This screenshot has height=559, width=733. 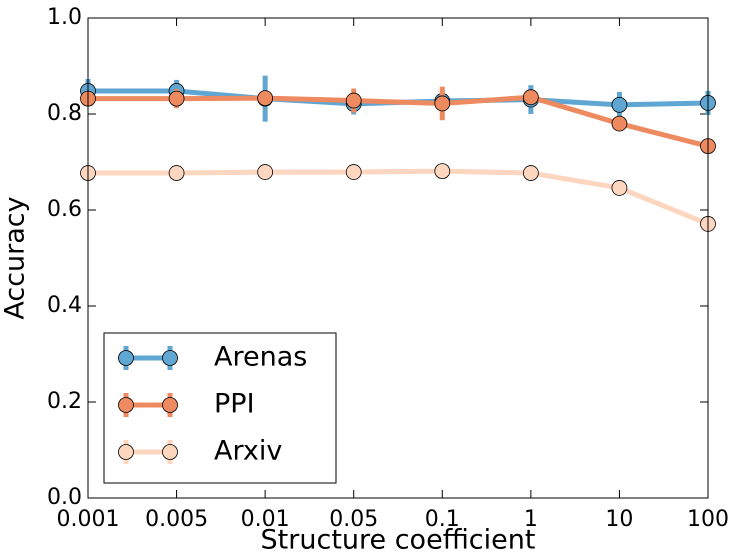 I want to click on legend-label: PPI, so click(x=234, y=404).